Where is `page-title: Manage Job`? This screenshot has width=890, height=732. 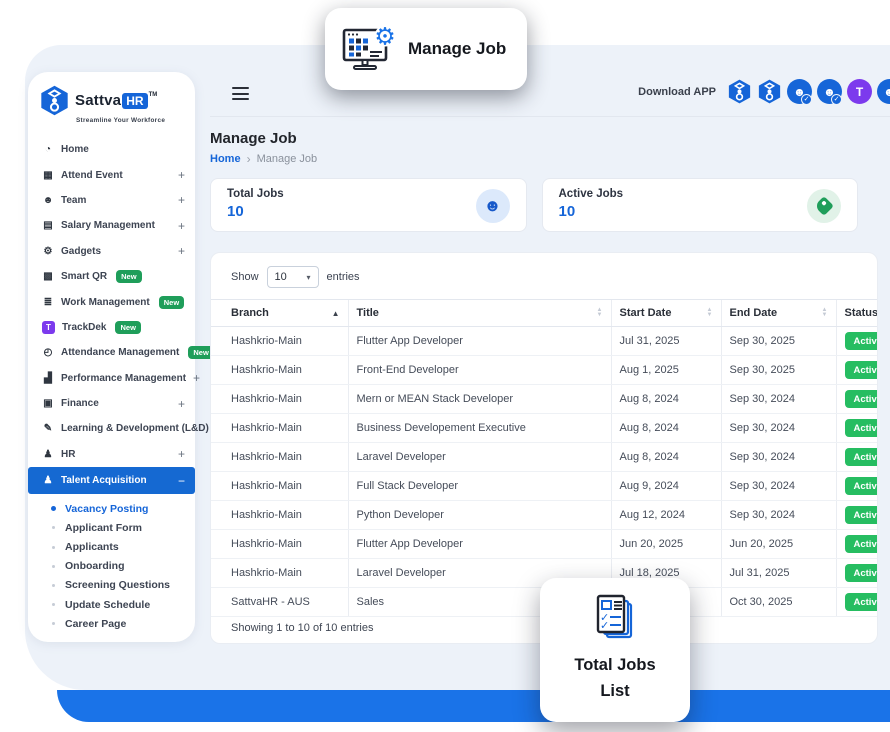 page-title: Manage Job is located at coordinates (253, 138).